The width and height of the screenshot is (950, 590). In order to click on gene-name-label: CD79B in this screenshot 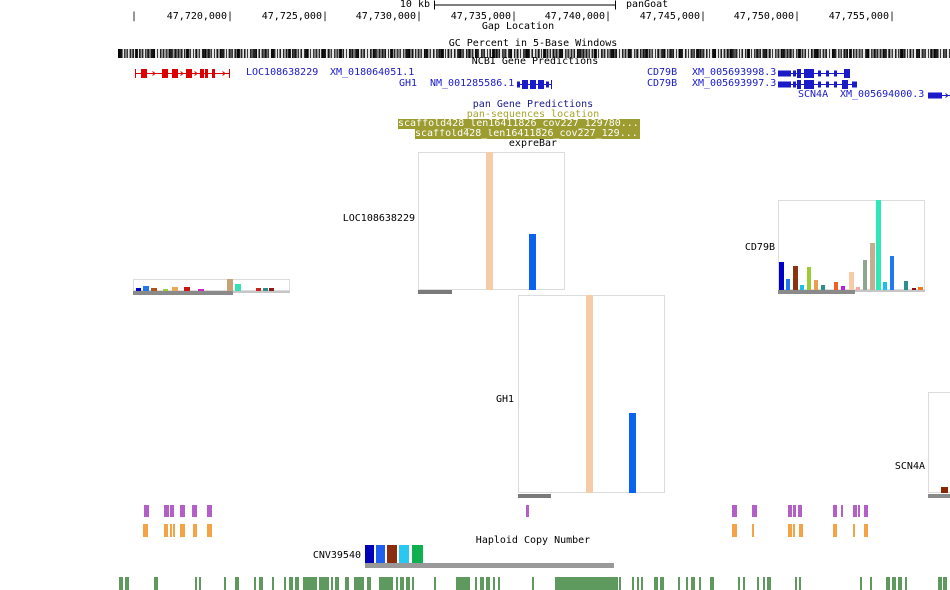, I will do `click(662, 72)`.